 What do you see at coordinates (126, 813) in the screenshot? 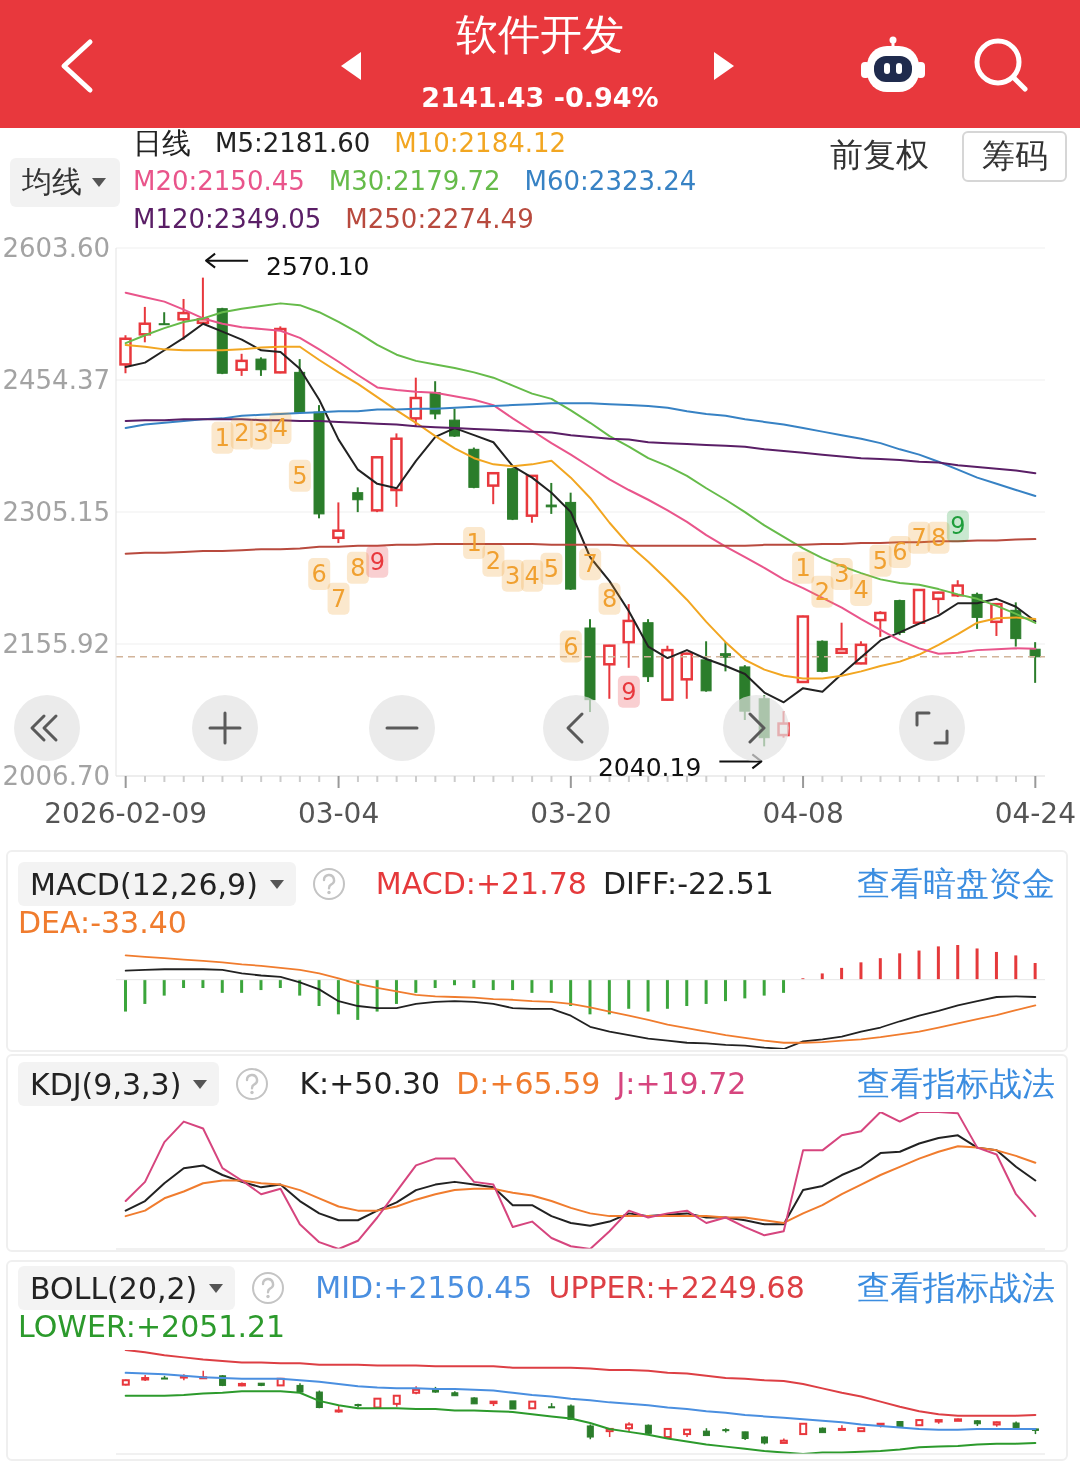
I see `x-tick-label: 2026-02-09` at bounding box center [126, 813].